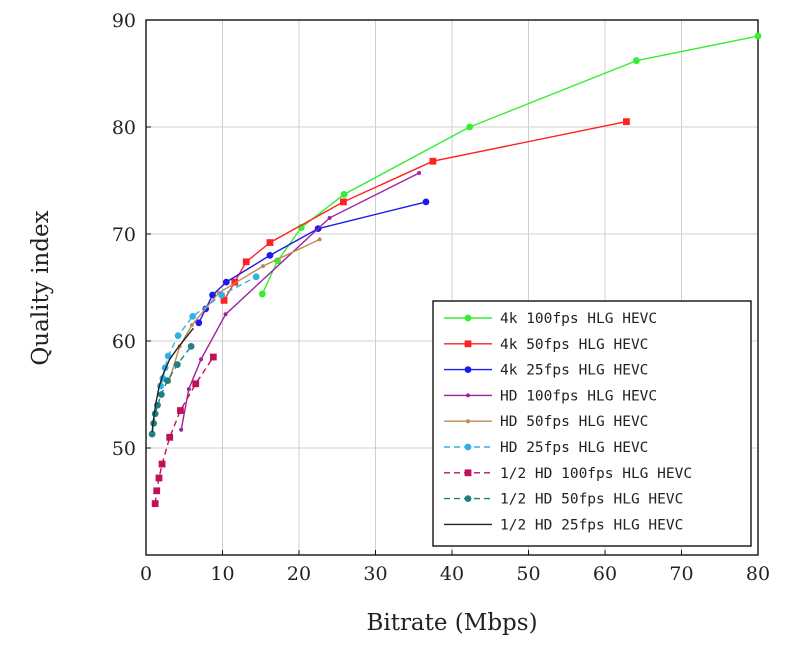  I want to click on legend-entry: 4k 50fps HLG HEVC, so click(546, 345).